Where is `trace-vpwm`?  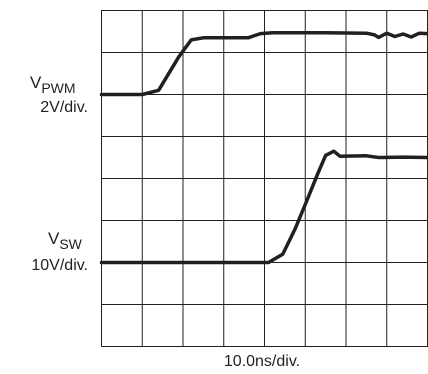 trace-vpwm is located at coordinates (263, 64).